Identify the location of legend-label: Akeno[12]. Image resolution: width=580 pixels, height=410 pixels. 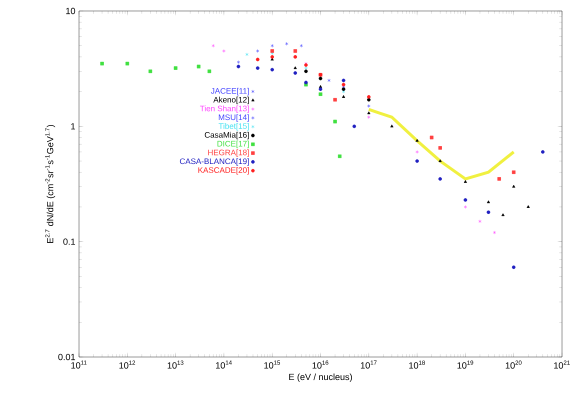
(231, 100).